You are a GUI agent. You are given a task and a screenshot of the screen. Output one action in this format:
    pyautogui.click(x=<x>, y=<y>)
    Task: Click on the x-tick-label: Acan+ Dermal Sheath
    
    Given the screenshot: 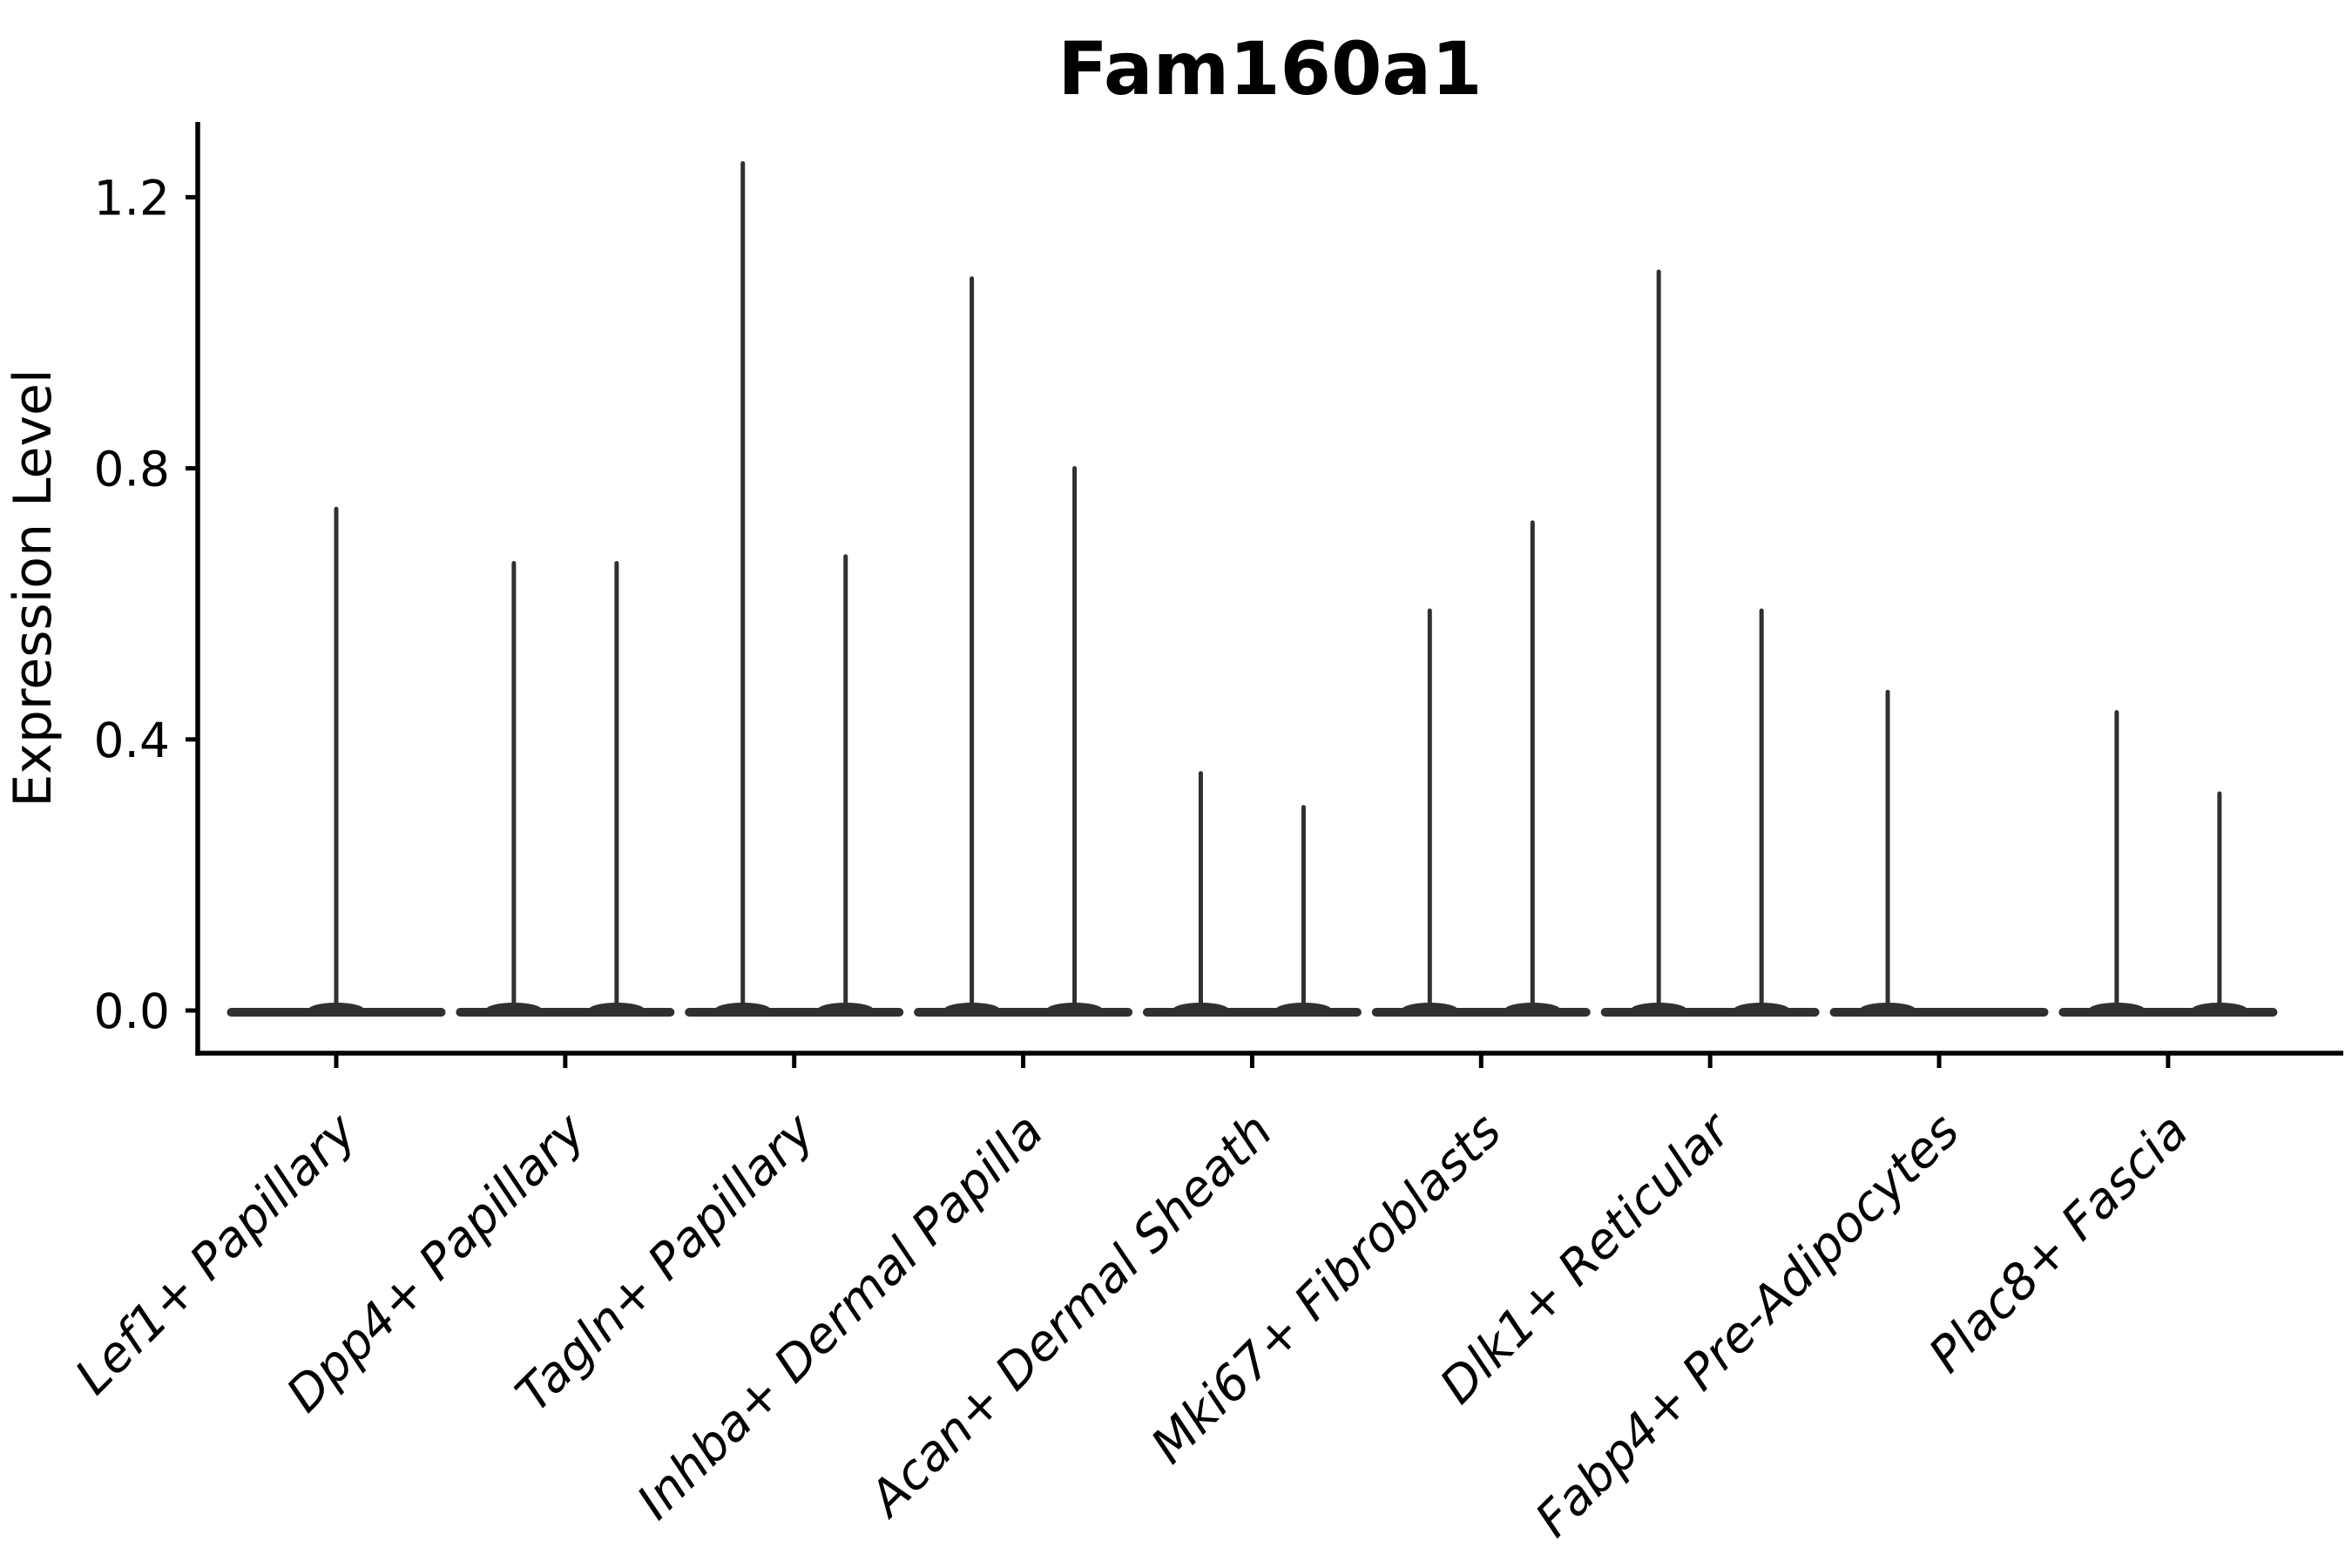 What is the action you would take?
    pyautogui.click(x=1070, y=1316)
    